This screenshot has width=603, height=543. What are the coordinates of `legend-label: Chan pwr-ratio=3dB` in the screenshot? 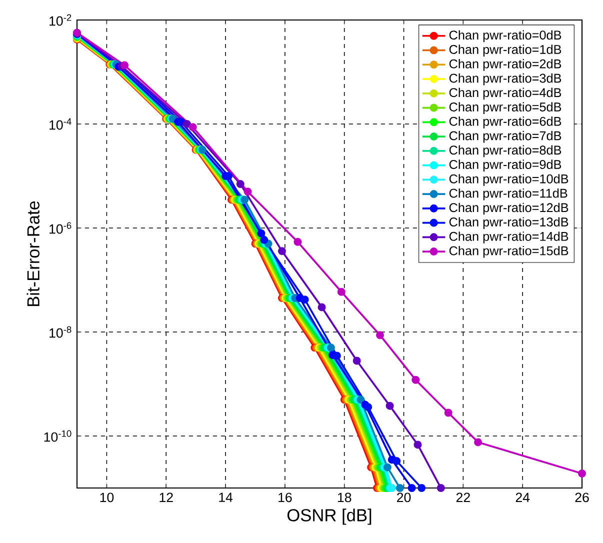 It's located at (505, 79).